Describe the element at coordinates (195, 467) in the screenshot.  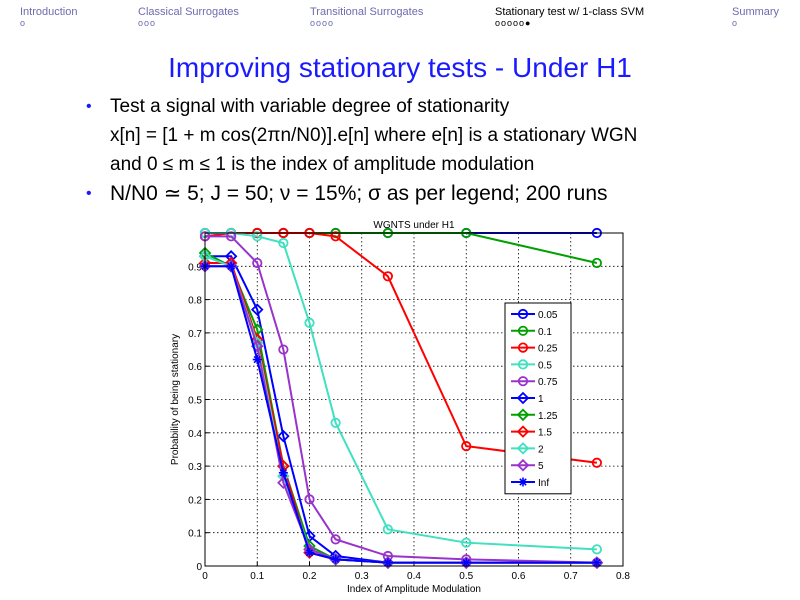
I see `y-tick-label: 0.3` at that location.